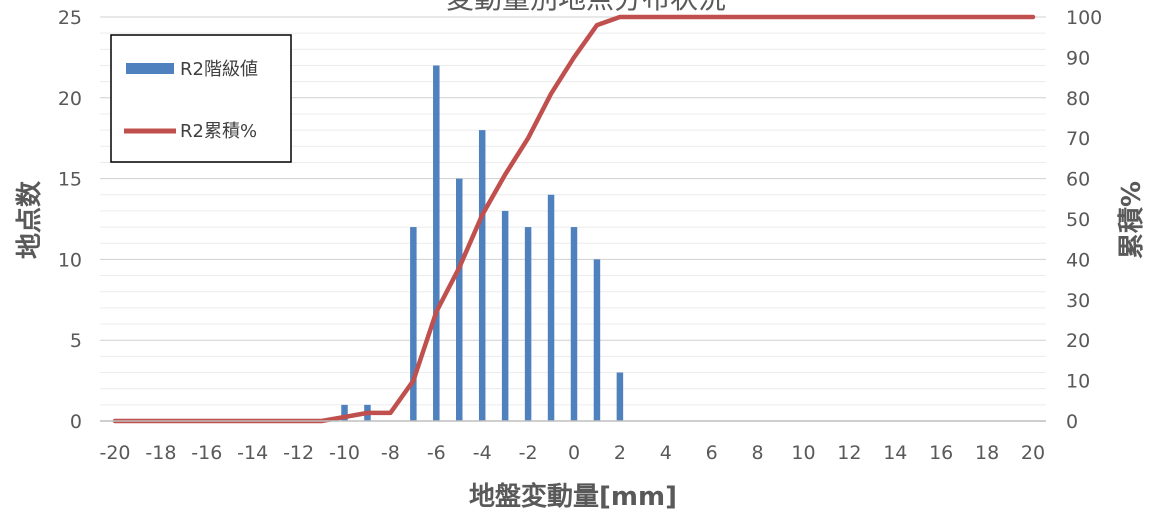 The image size is (1149, 515). What do you see at coordinates (219, 69) in the screenshot?
I see `legend-bar-label: R2階級値` at bounding box center [219, 69].